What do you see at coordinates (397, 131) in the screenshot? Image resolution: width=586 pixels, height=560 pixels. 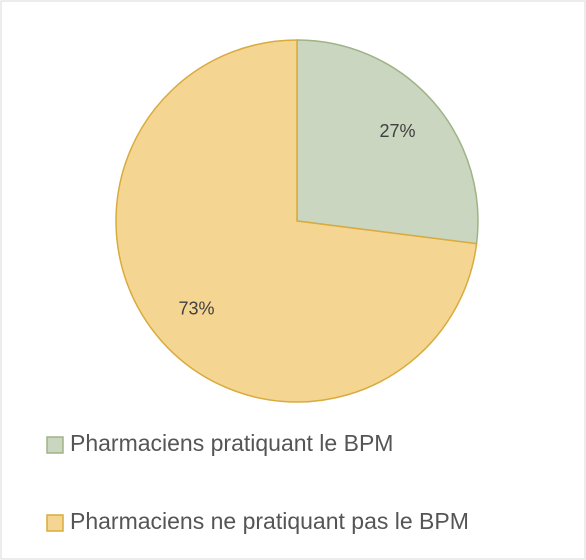 I see `data-label: 27%` at bounding box center [397, 131].